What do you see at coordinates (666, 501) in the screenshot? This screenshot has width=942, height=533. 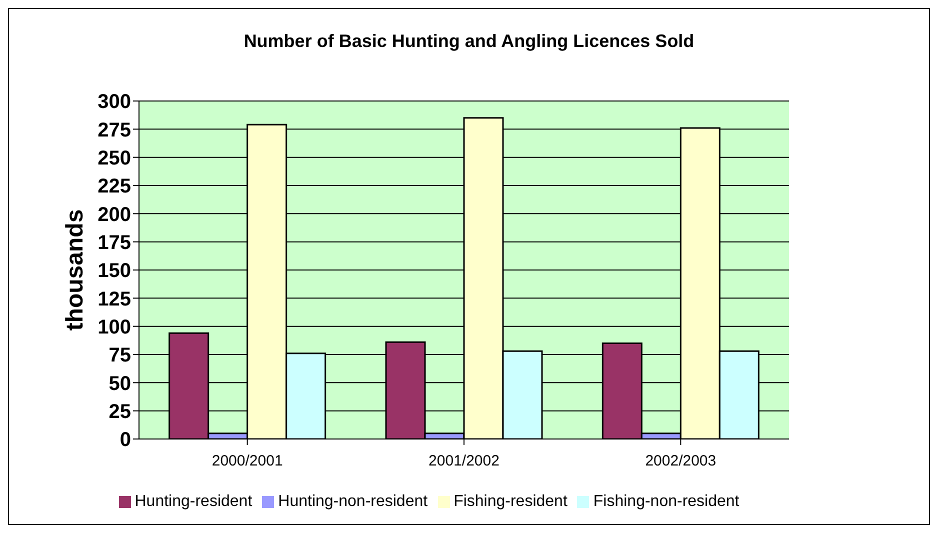 I see `legend-label: Fishing-non-resident` at bounding box center [666, 501].